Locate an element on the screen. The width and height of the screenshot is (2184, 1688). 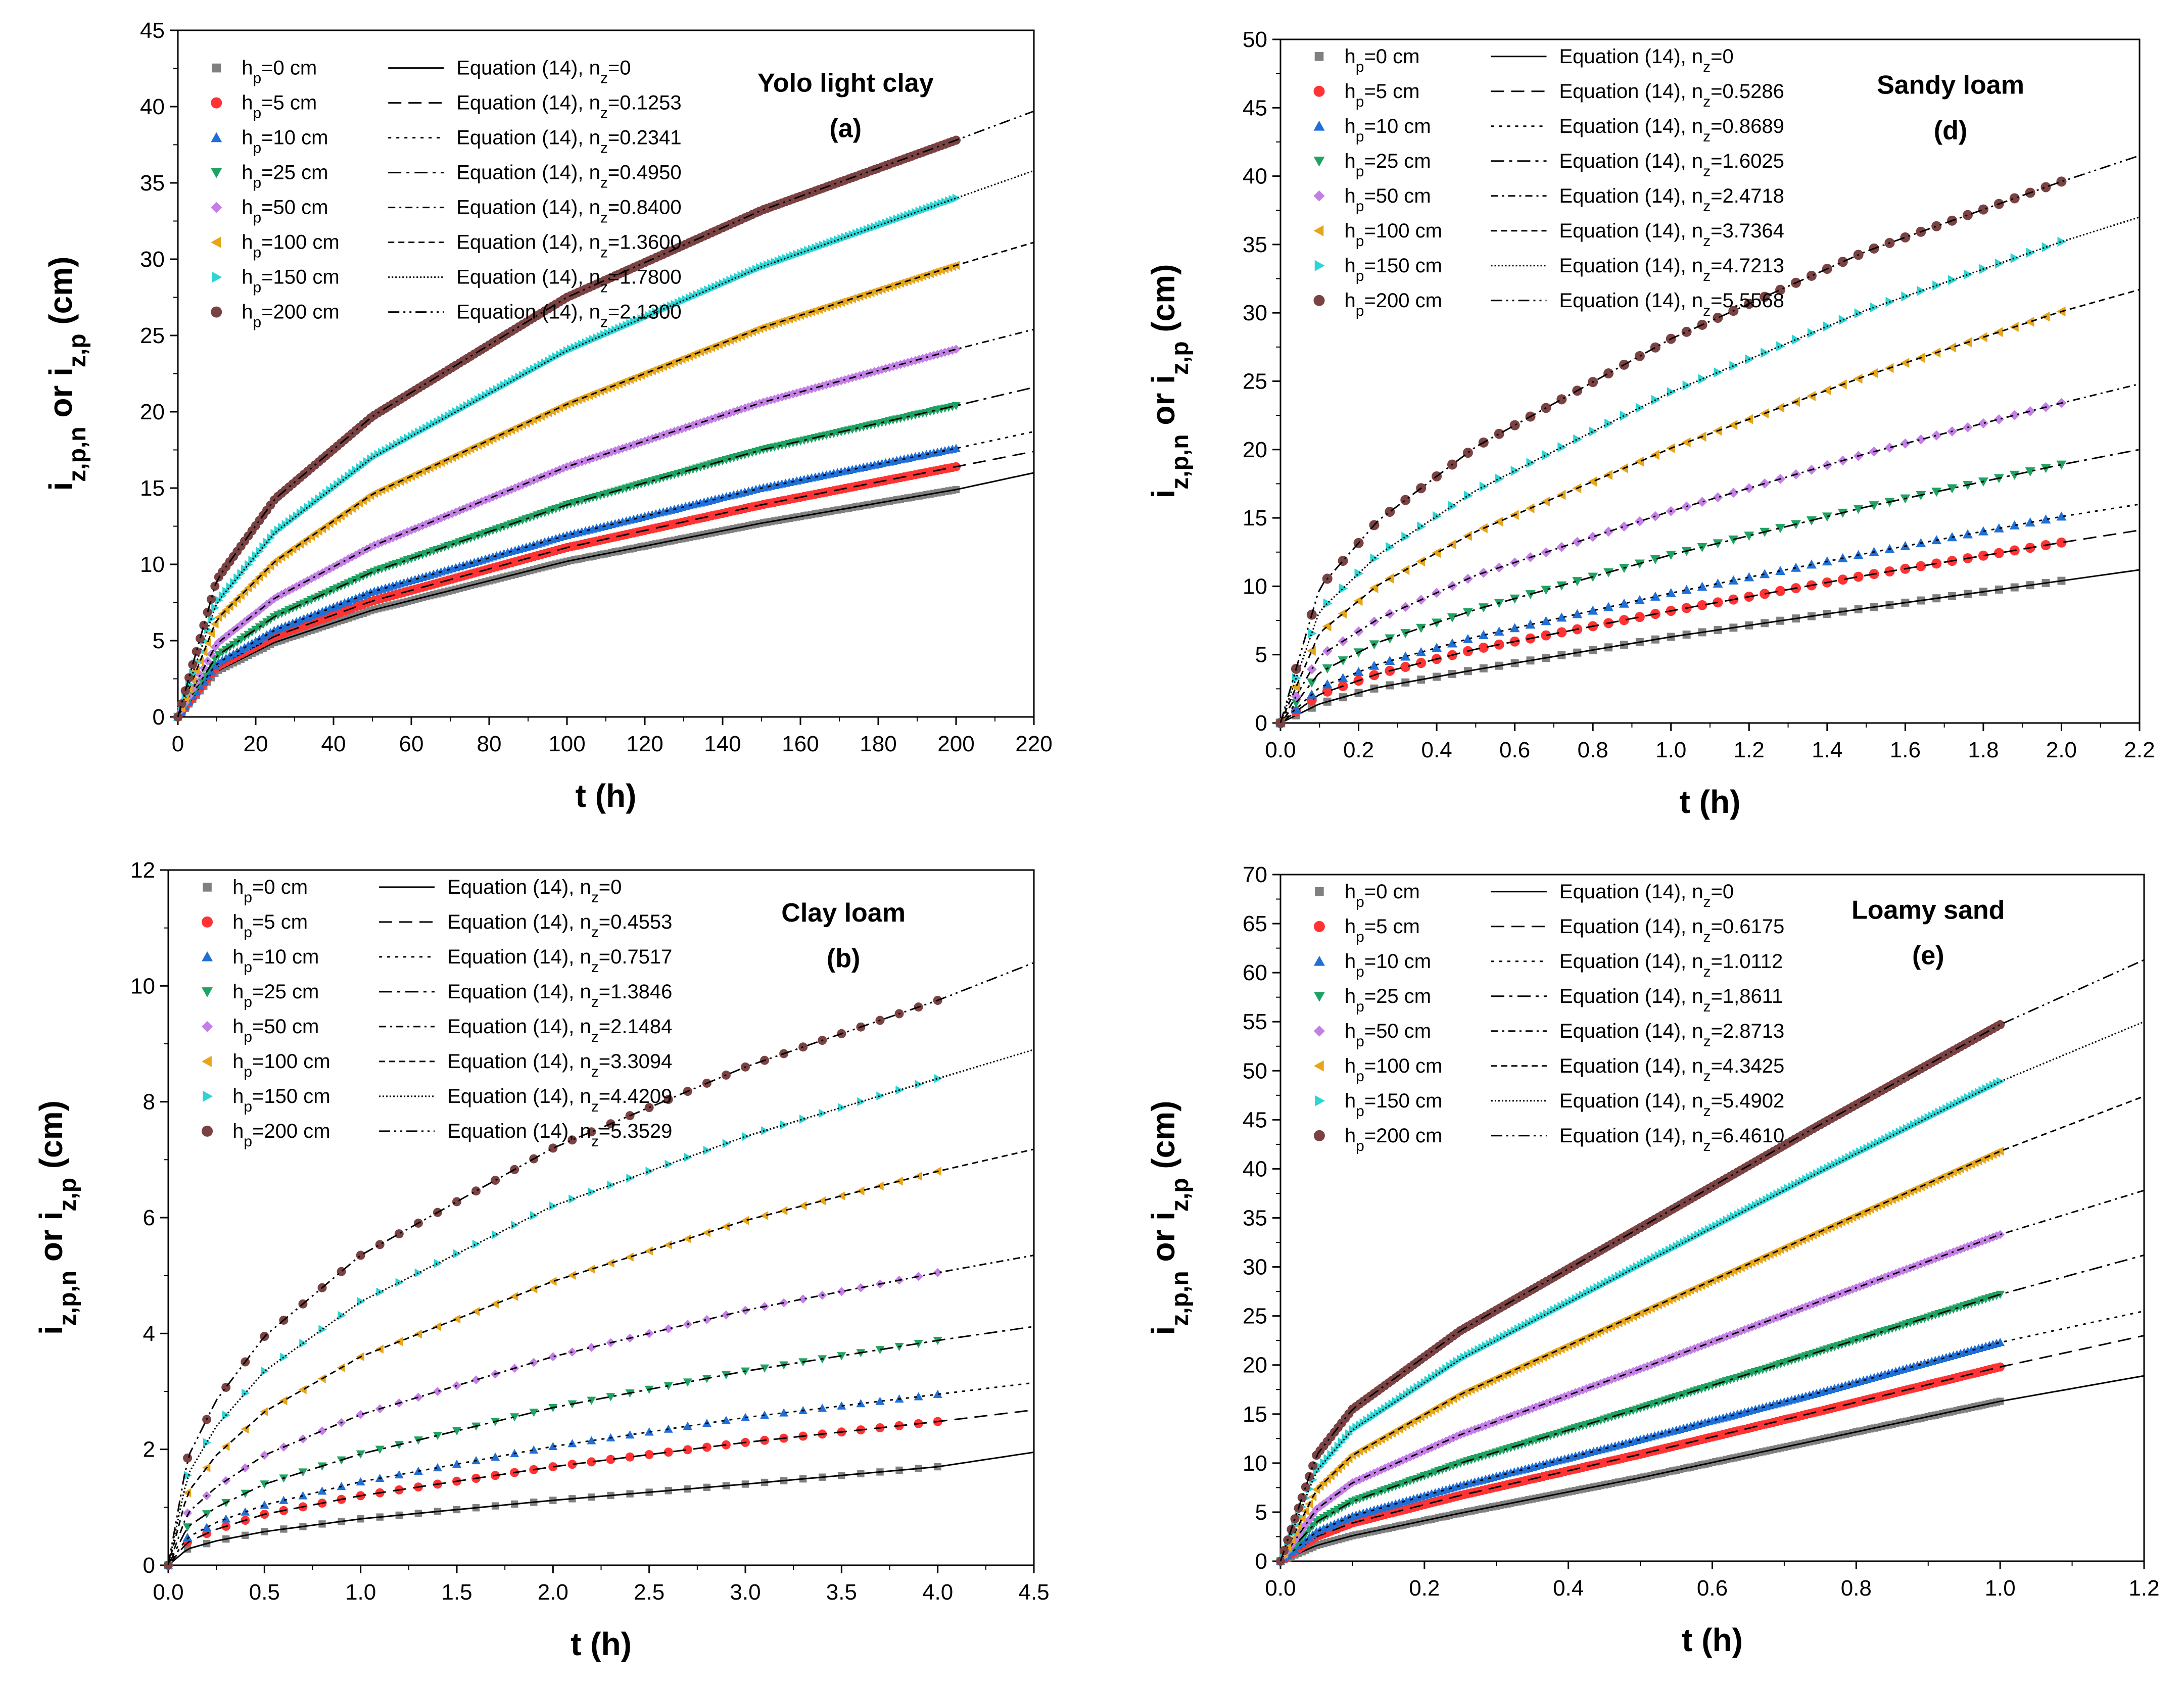
x-tick-label: 4.5 is located at coordinates (1034, 1592).